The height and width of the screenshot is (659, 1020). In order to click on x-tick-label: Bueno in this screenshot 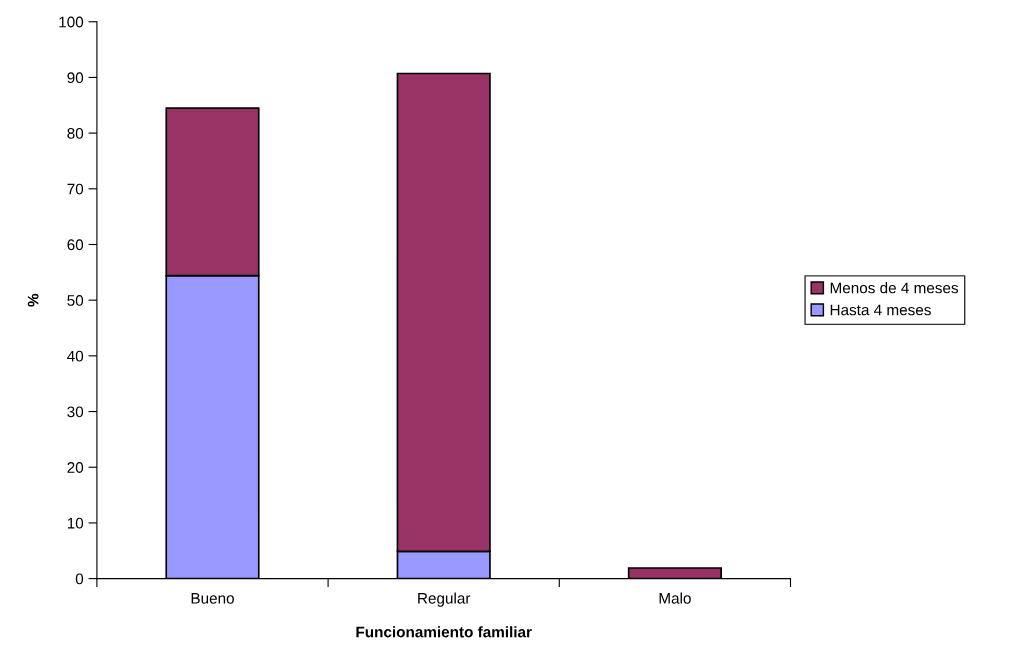, I will do `click(212, 598)`.